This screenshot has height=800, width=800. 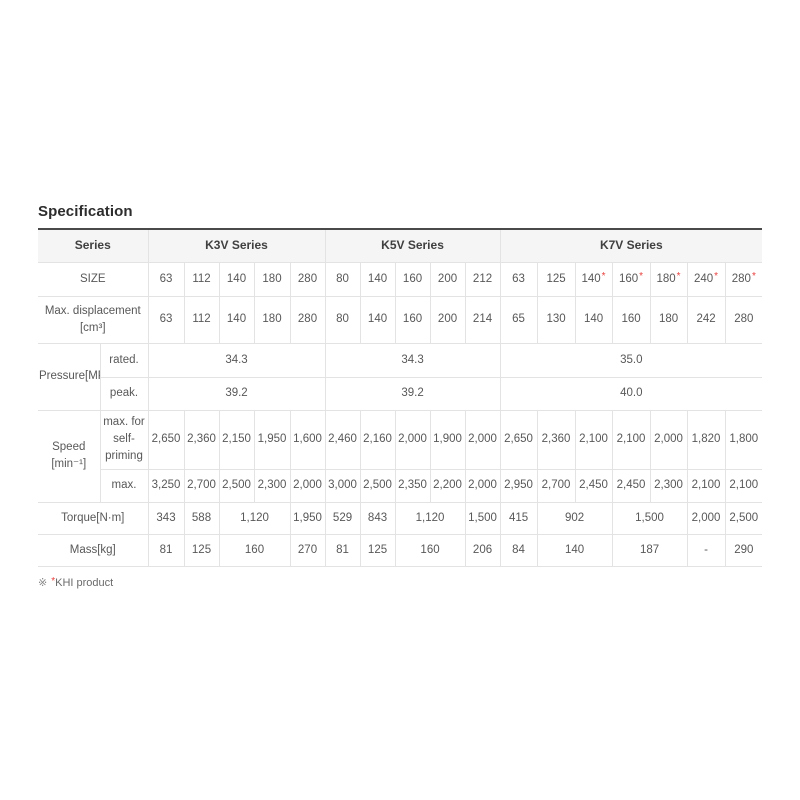 I want to click on value-cell: 40.0, so click(x=631, y=393).